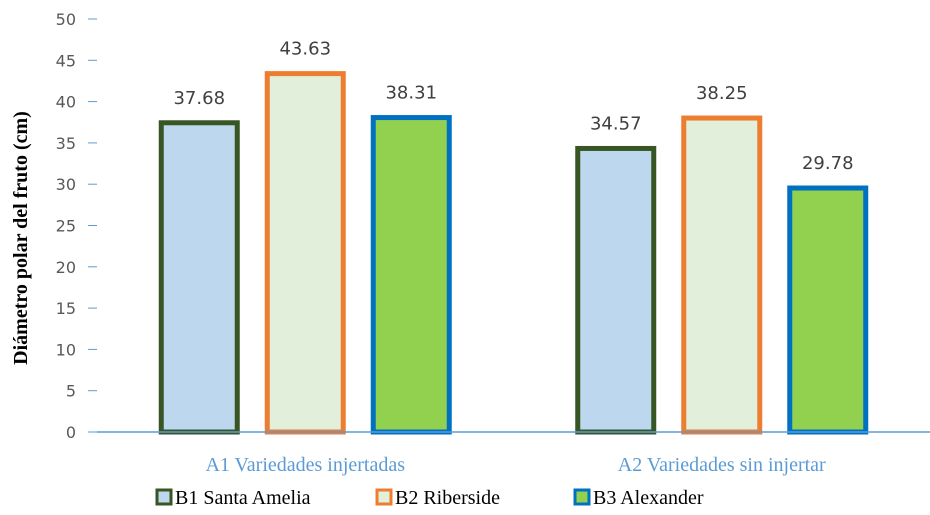 The width and height of the screenshot is (930, 515). I want to click on y-tick-label: 0, so click(71, 432).